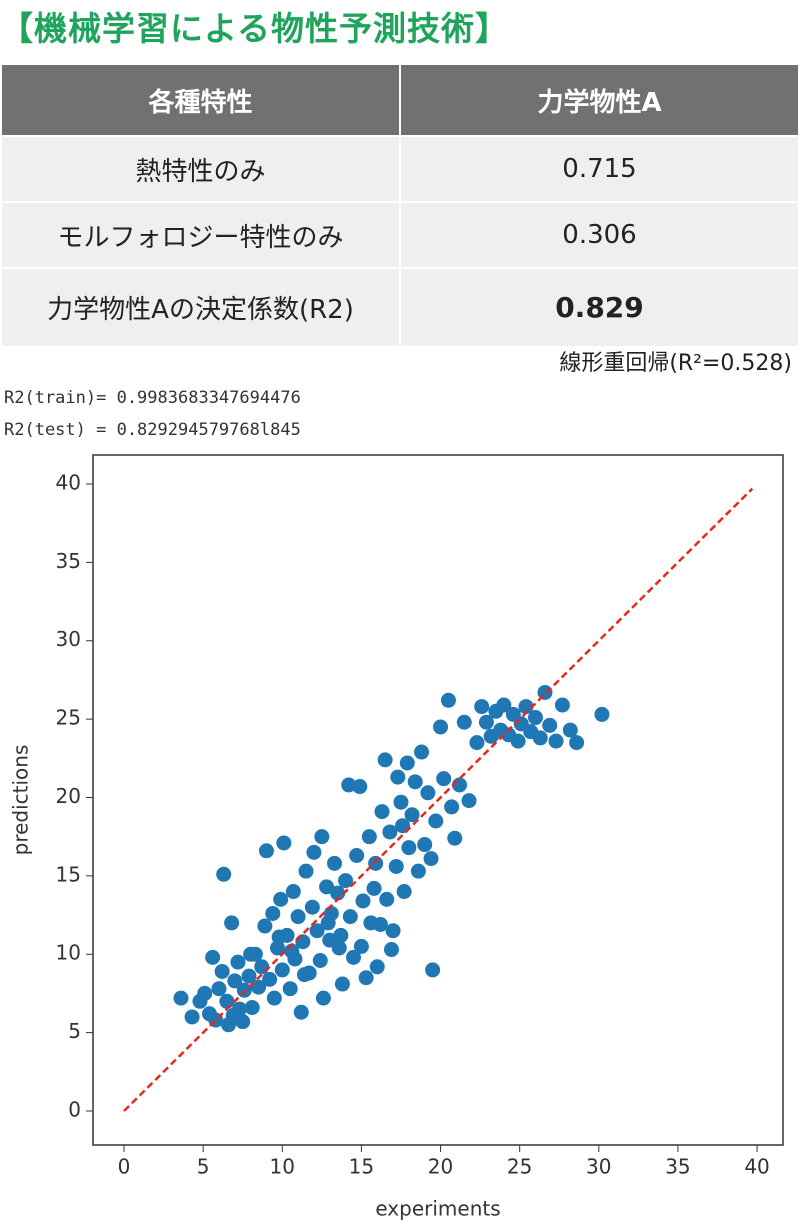 Image resolution: width=800 pixels, height=1228 pixels. What do you see at coordinates (437, 1209) in the screenshot?
I see `x-axis-label: experiments` at bounding box center [437, 1209].